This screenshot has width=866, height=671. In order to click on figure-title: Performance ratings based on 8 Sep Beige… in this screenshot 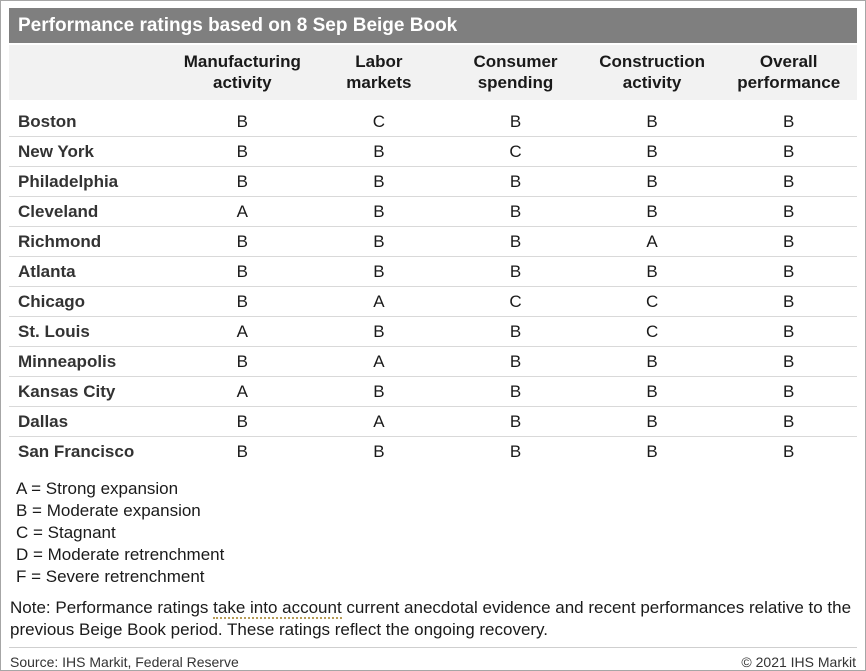, I will do `click(238, 25)`.